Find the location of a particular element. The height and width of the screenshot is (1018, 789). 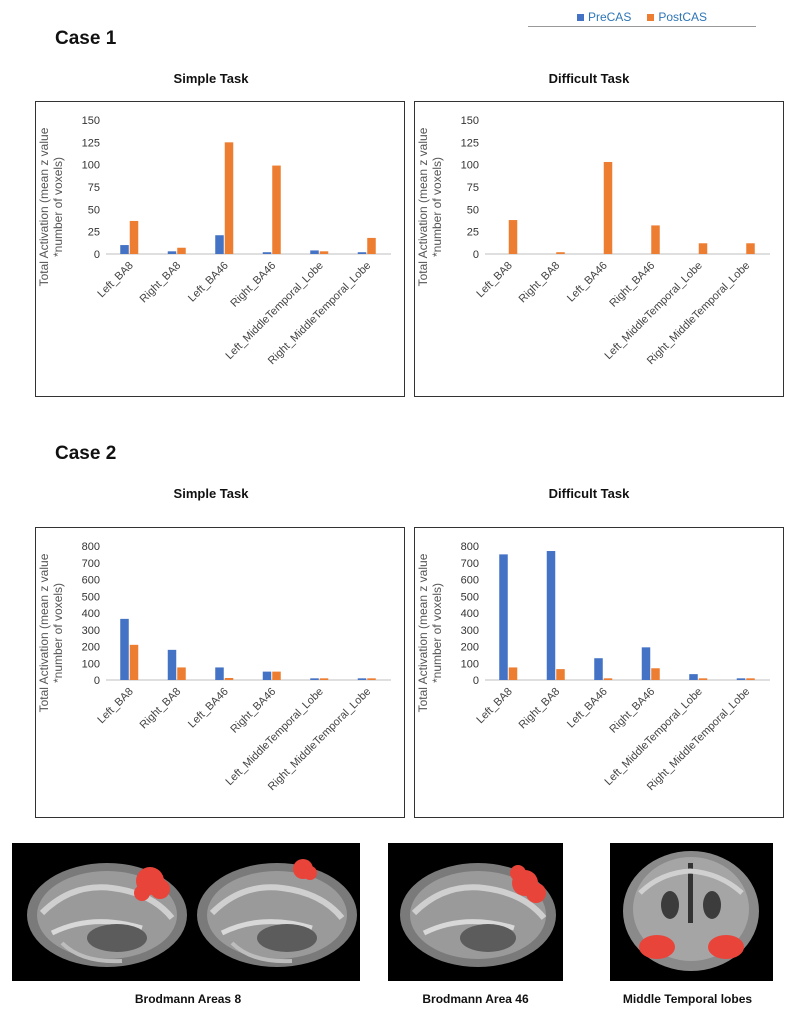

y-tick-label: 150 is located at coordinates (91, 121).